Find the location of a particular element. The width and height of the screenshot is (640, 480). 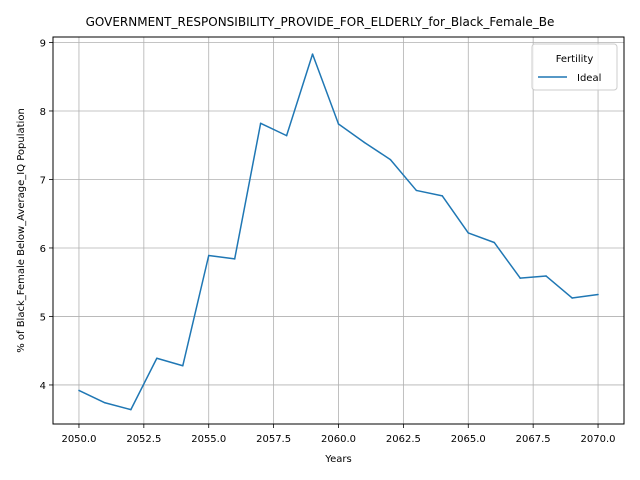

x-tick-label: 2055.0 is located at coordinates (208, 439).